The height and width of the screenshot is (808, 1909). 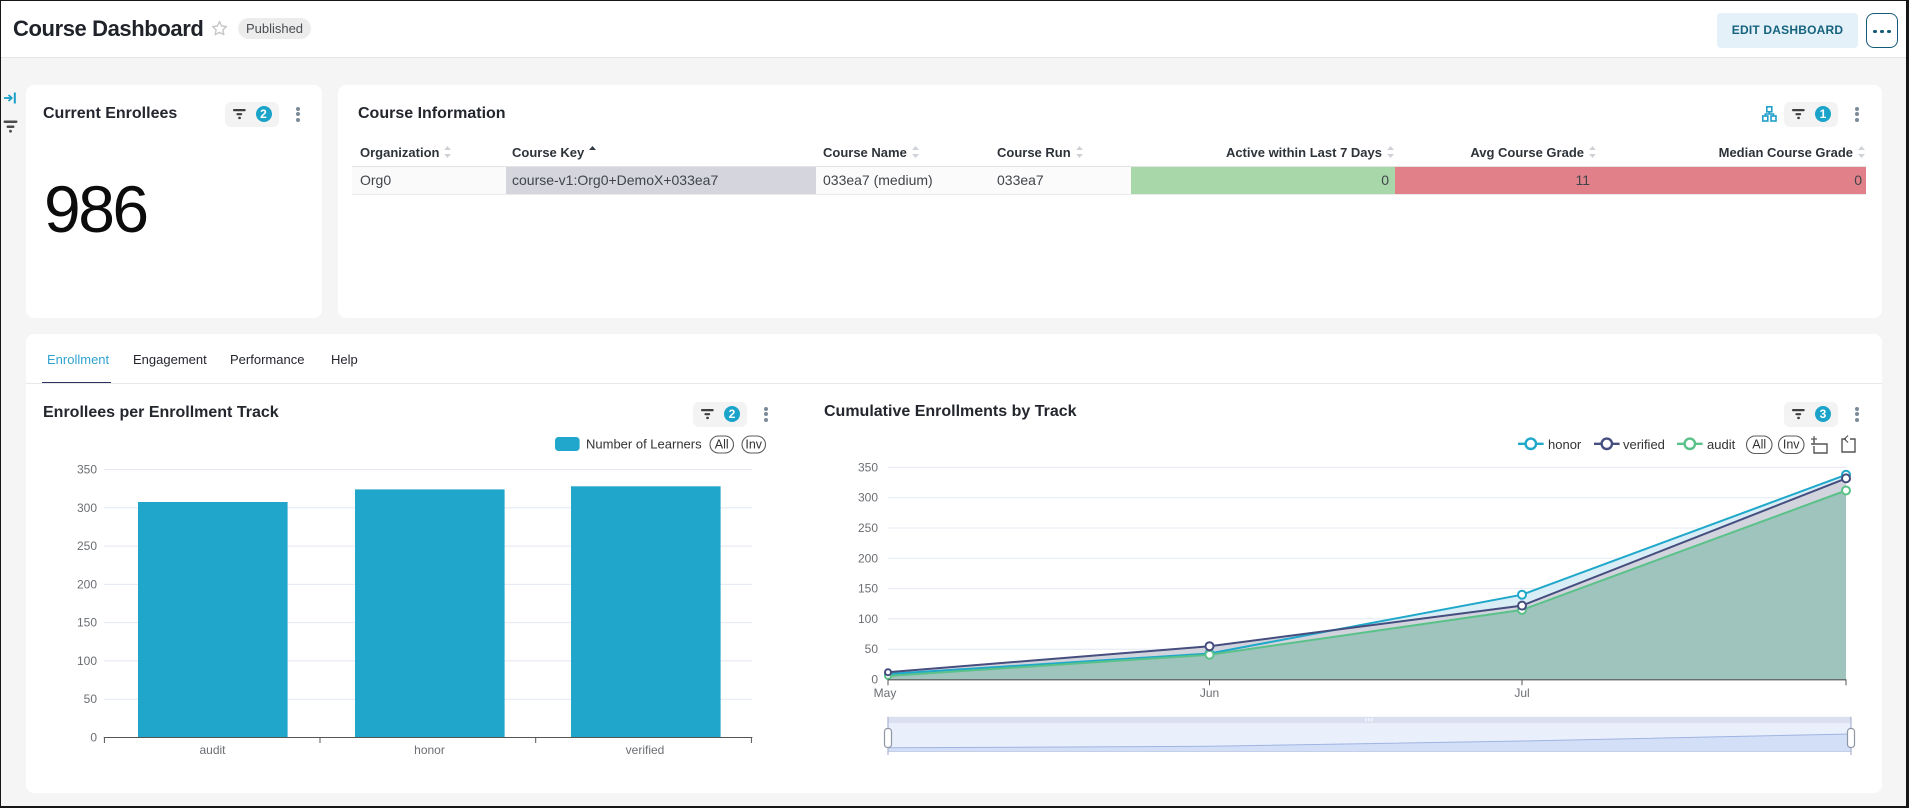 What do you see at coordinates (644, 444) in the screenshot?
I see `svg-text: Number of Learners` at bounding box center [644, 444].